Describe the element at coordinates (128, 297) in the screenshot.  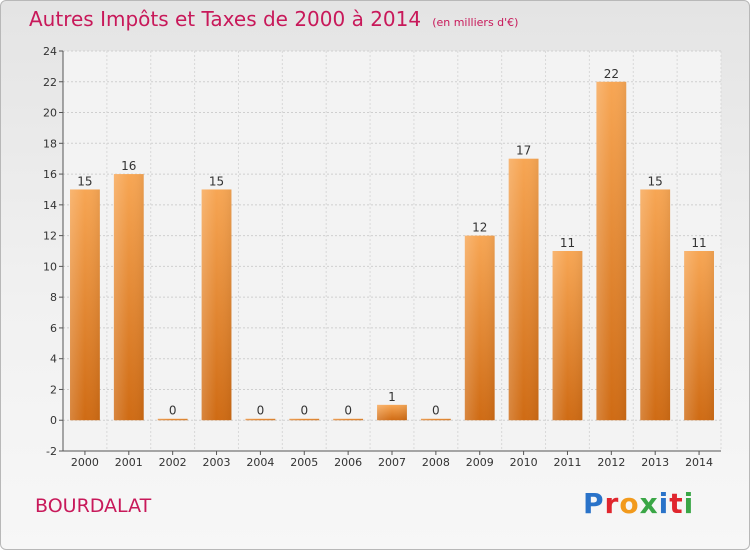
I see `bar-shade-2001` at that location.